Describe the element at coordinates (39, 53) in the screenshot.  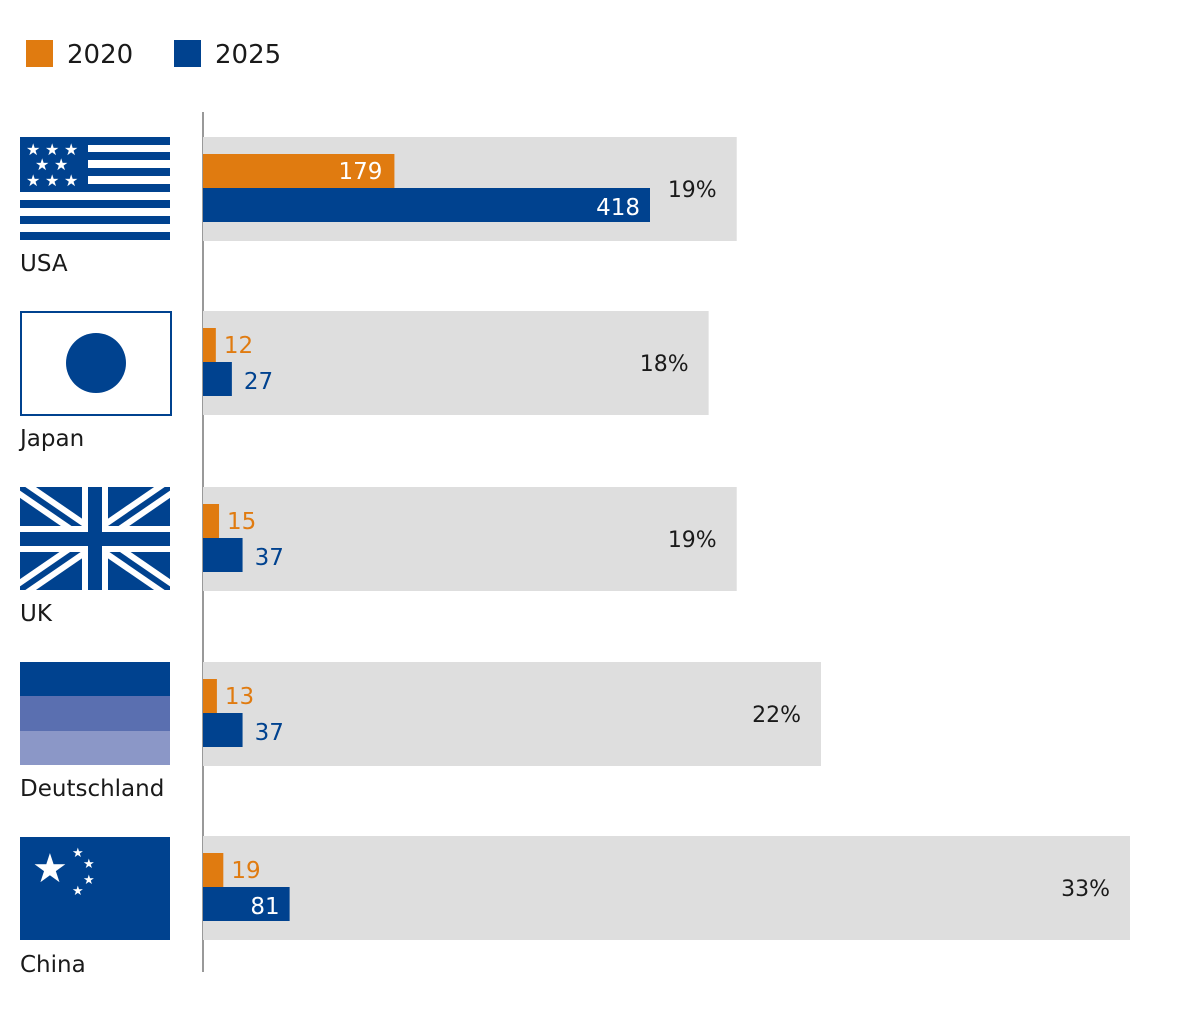
I see `legend-swatch-2020` at that location.